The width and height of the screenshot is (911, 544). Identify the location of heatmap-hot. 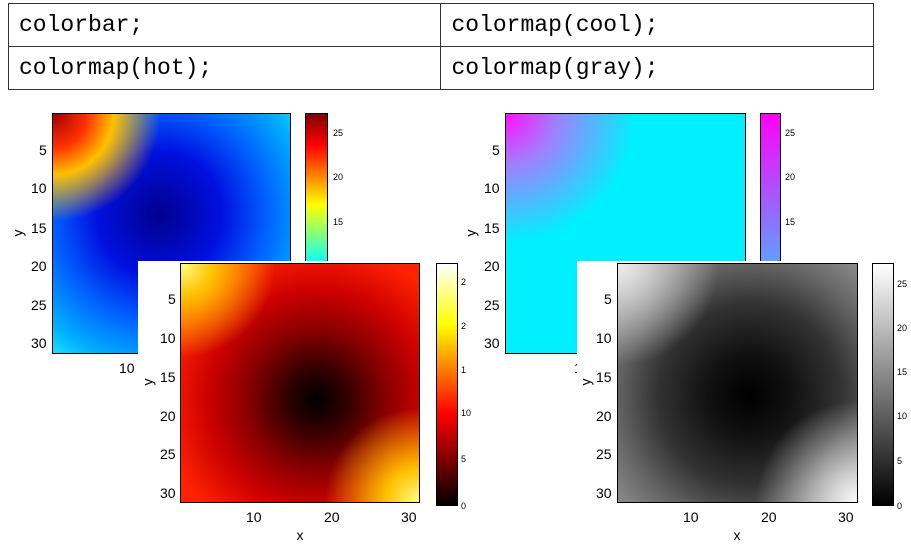
(300, 383).